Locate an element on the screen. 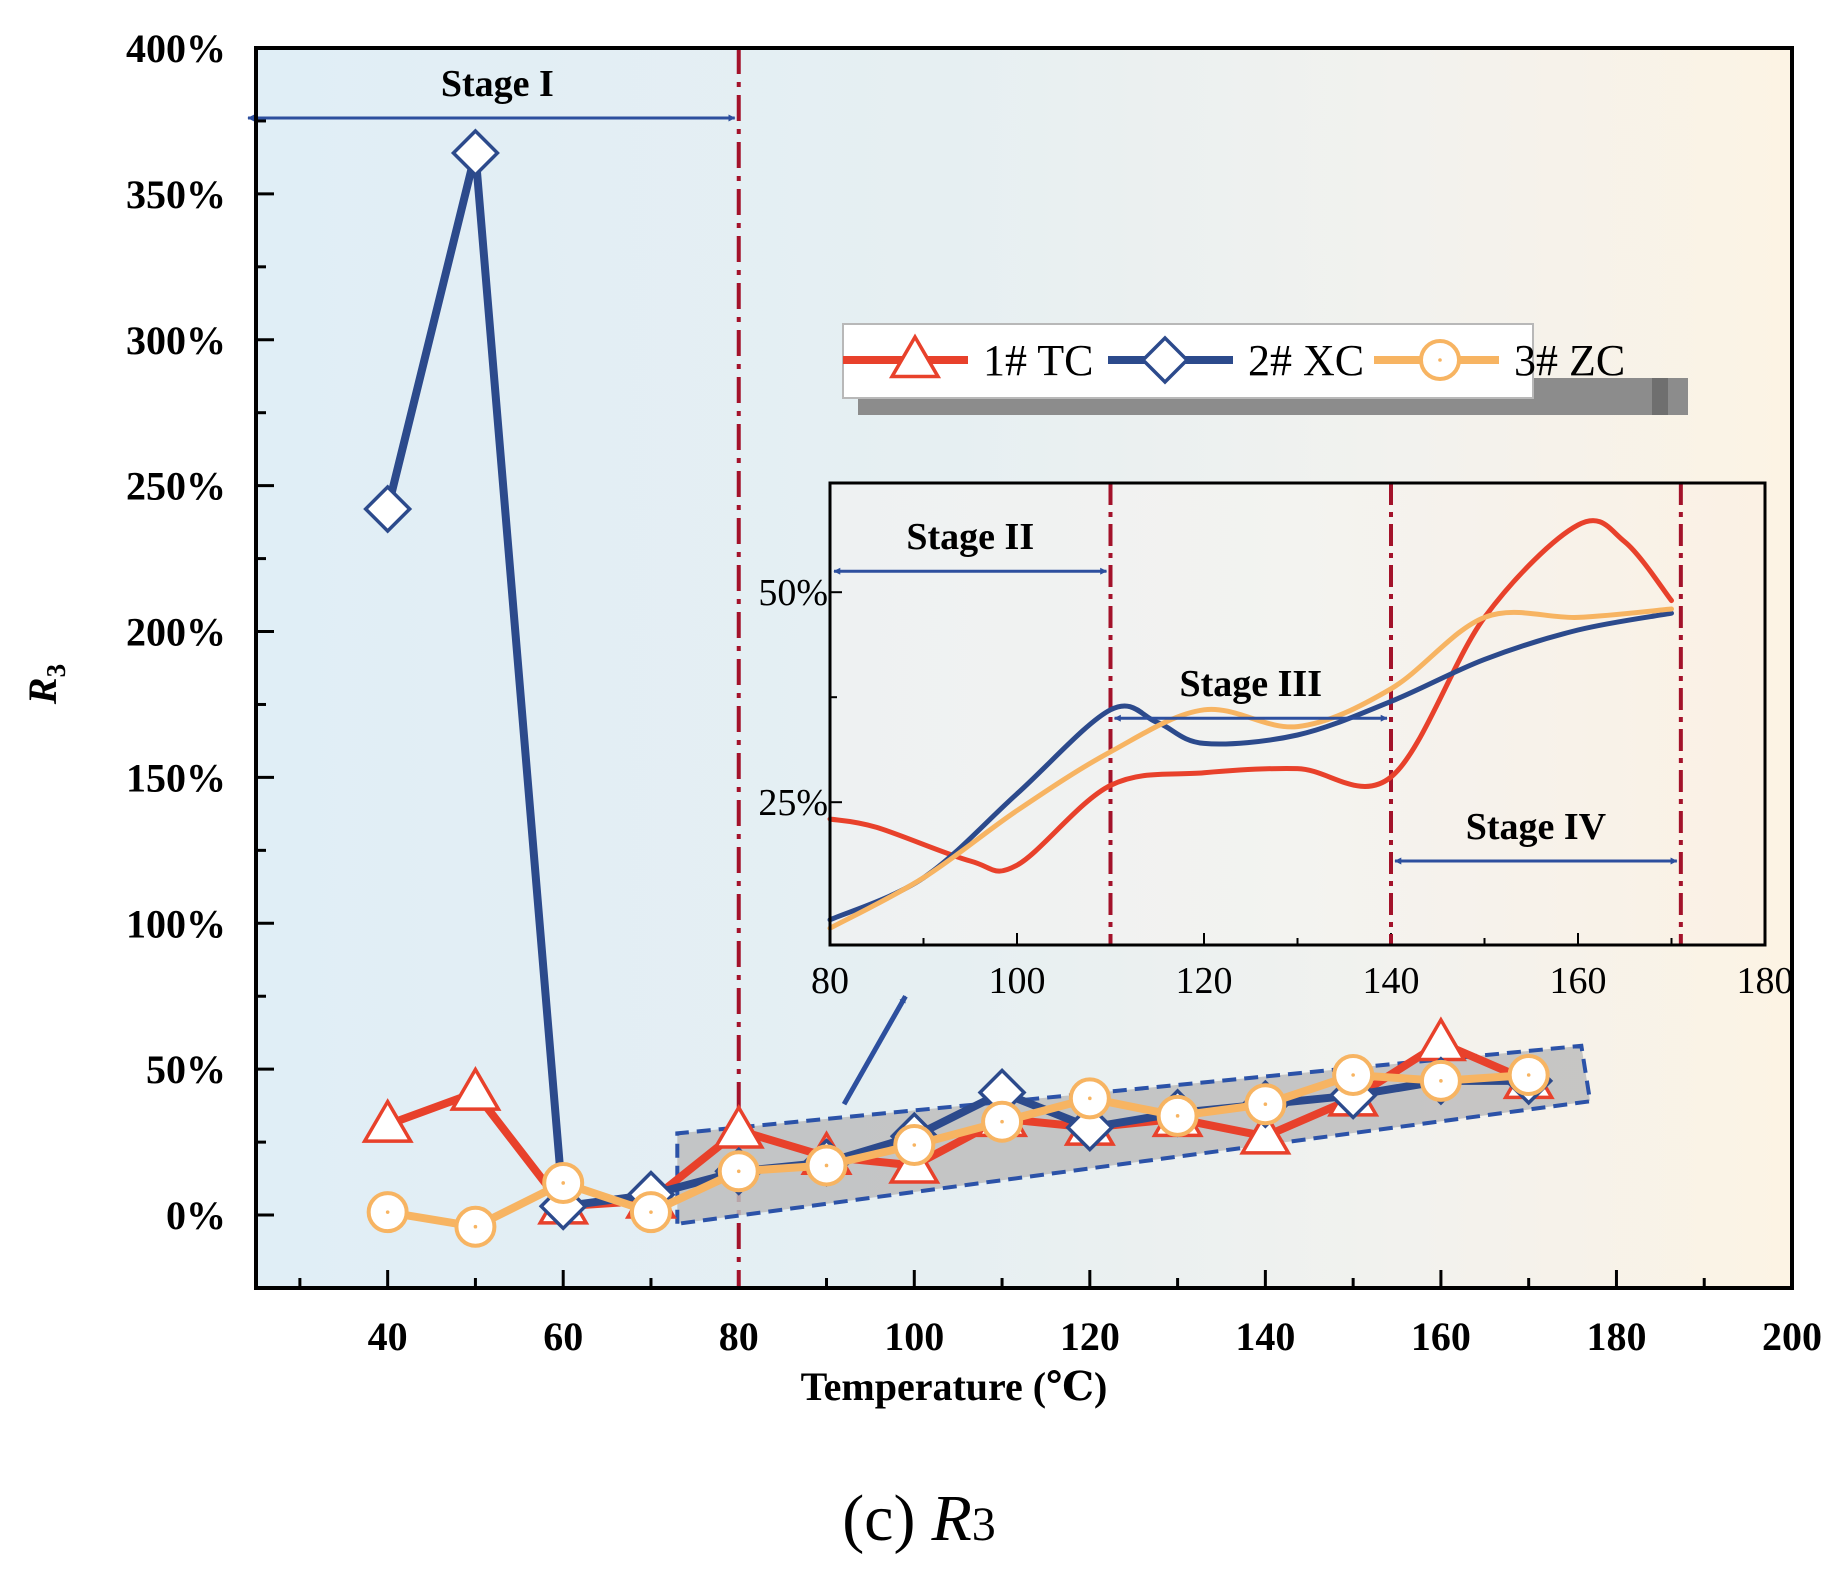 The width and height of the screenshot is (1839, 1569). caption-symbol: R is located at coordinates (950, 1518).